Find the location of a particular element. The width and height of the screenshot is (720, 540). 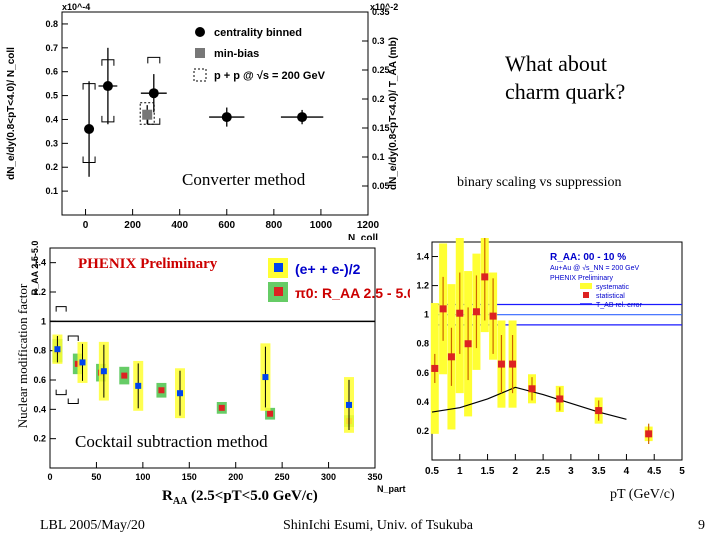

y-tick-label: 0.5 is located at coordinates (51, 96).